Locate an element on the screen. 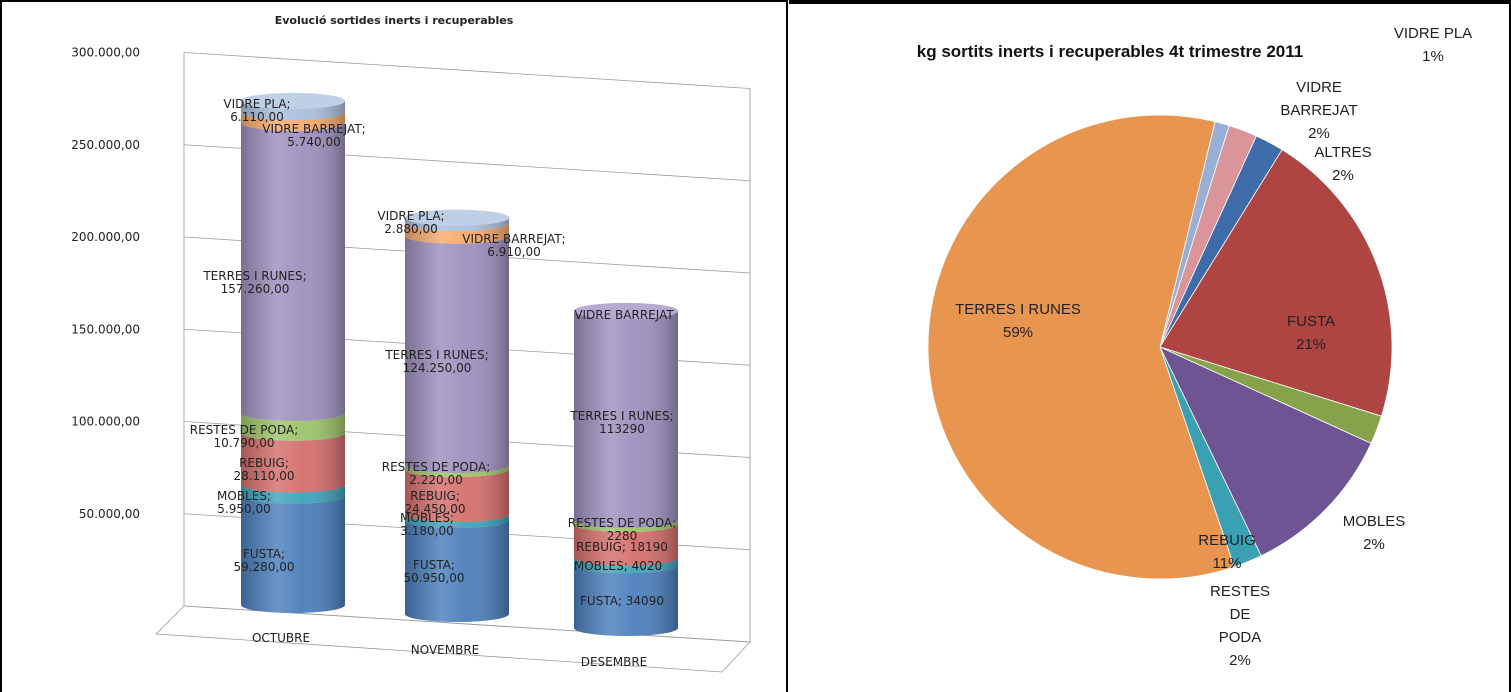 Image resolution: width=1511 pixels, height=692 pixels. pie-label-mobles: MOBLES 2% is located at coordinates (1374, 533).